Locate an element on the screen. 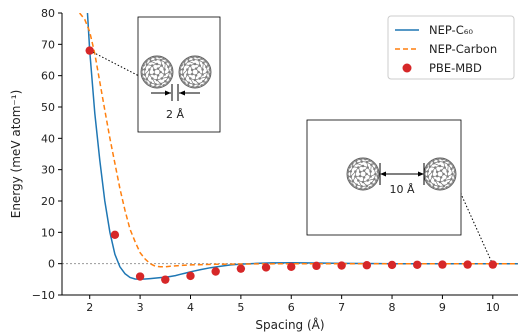 The height and width of the screenshot is (332, 518). y-axis-label: Energy (meV atom⁻¹) is located at coordinates (16, 154).